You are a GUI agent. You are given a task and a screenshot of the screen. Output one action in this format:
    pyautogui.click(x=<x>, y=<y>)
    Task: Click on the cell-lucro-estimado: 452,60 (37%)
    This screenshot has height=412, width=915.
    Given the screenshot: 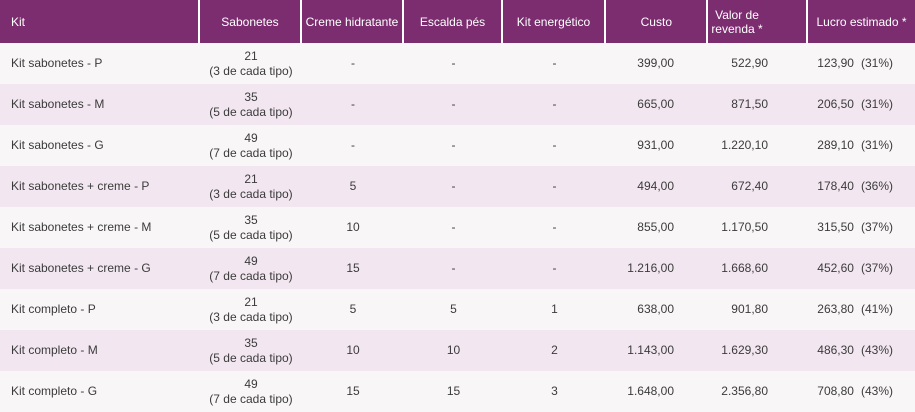 What is the action you would take?
    pyautogui.click(x=861, y=268)
    